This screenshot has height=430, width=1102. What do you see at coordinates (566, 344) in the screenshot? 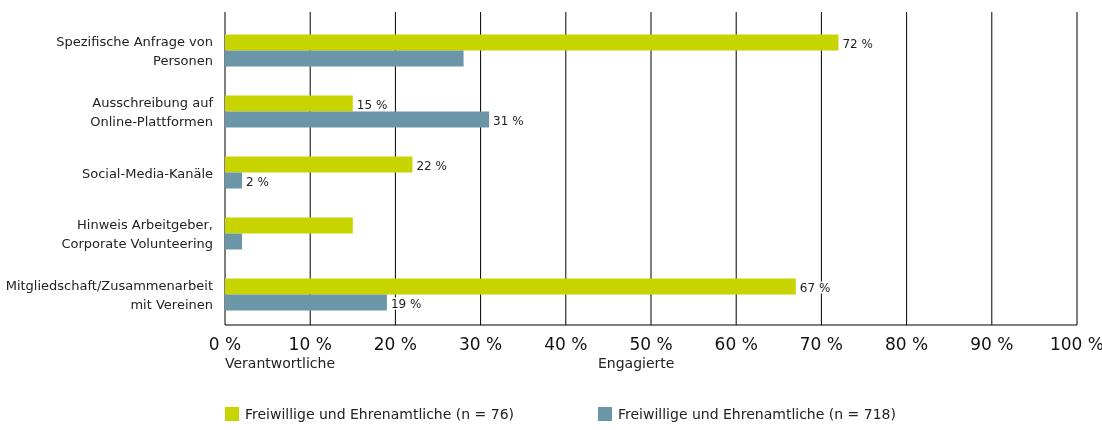
I see `x-tick-label: 40 %` at bounding box center [566, 344].